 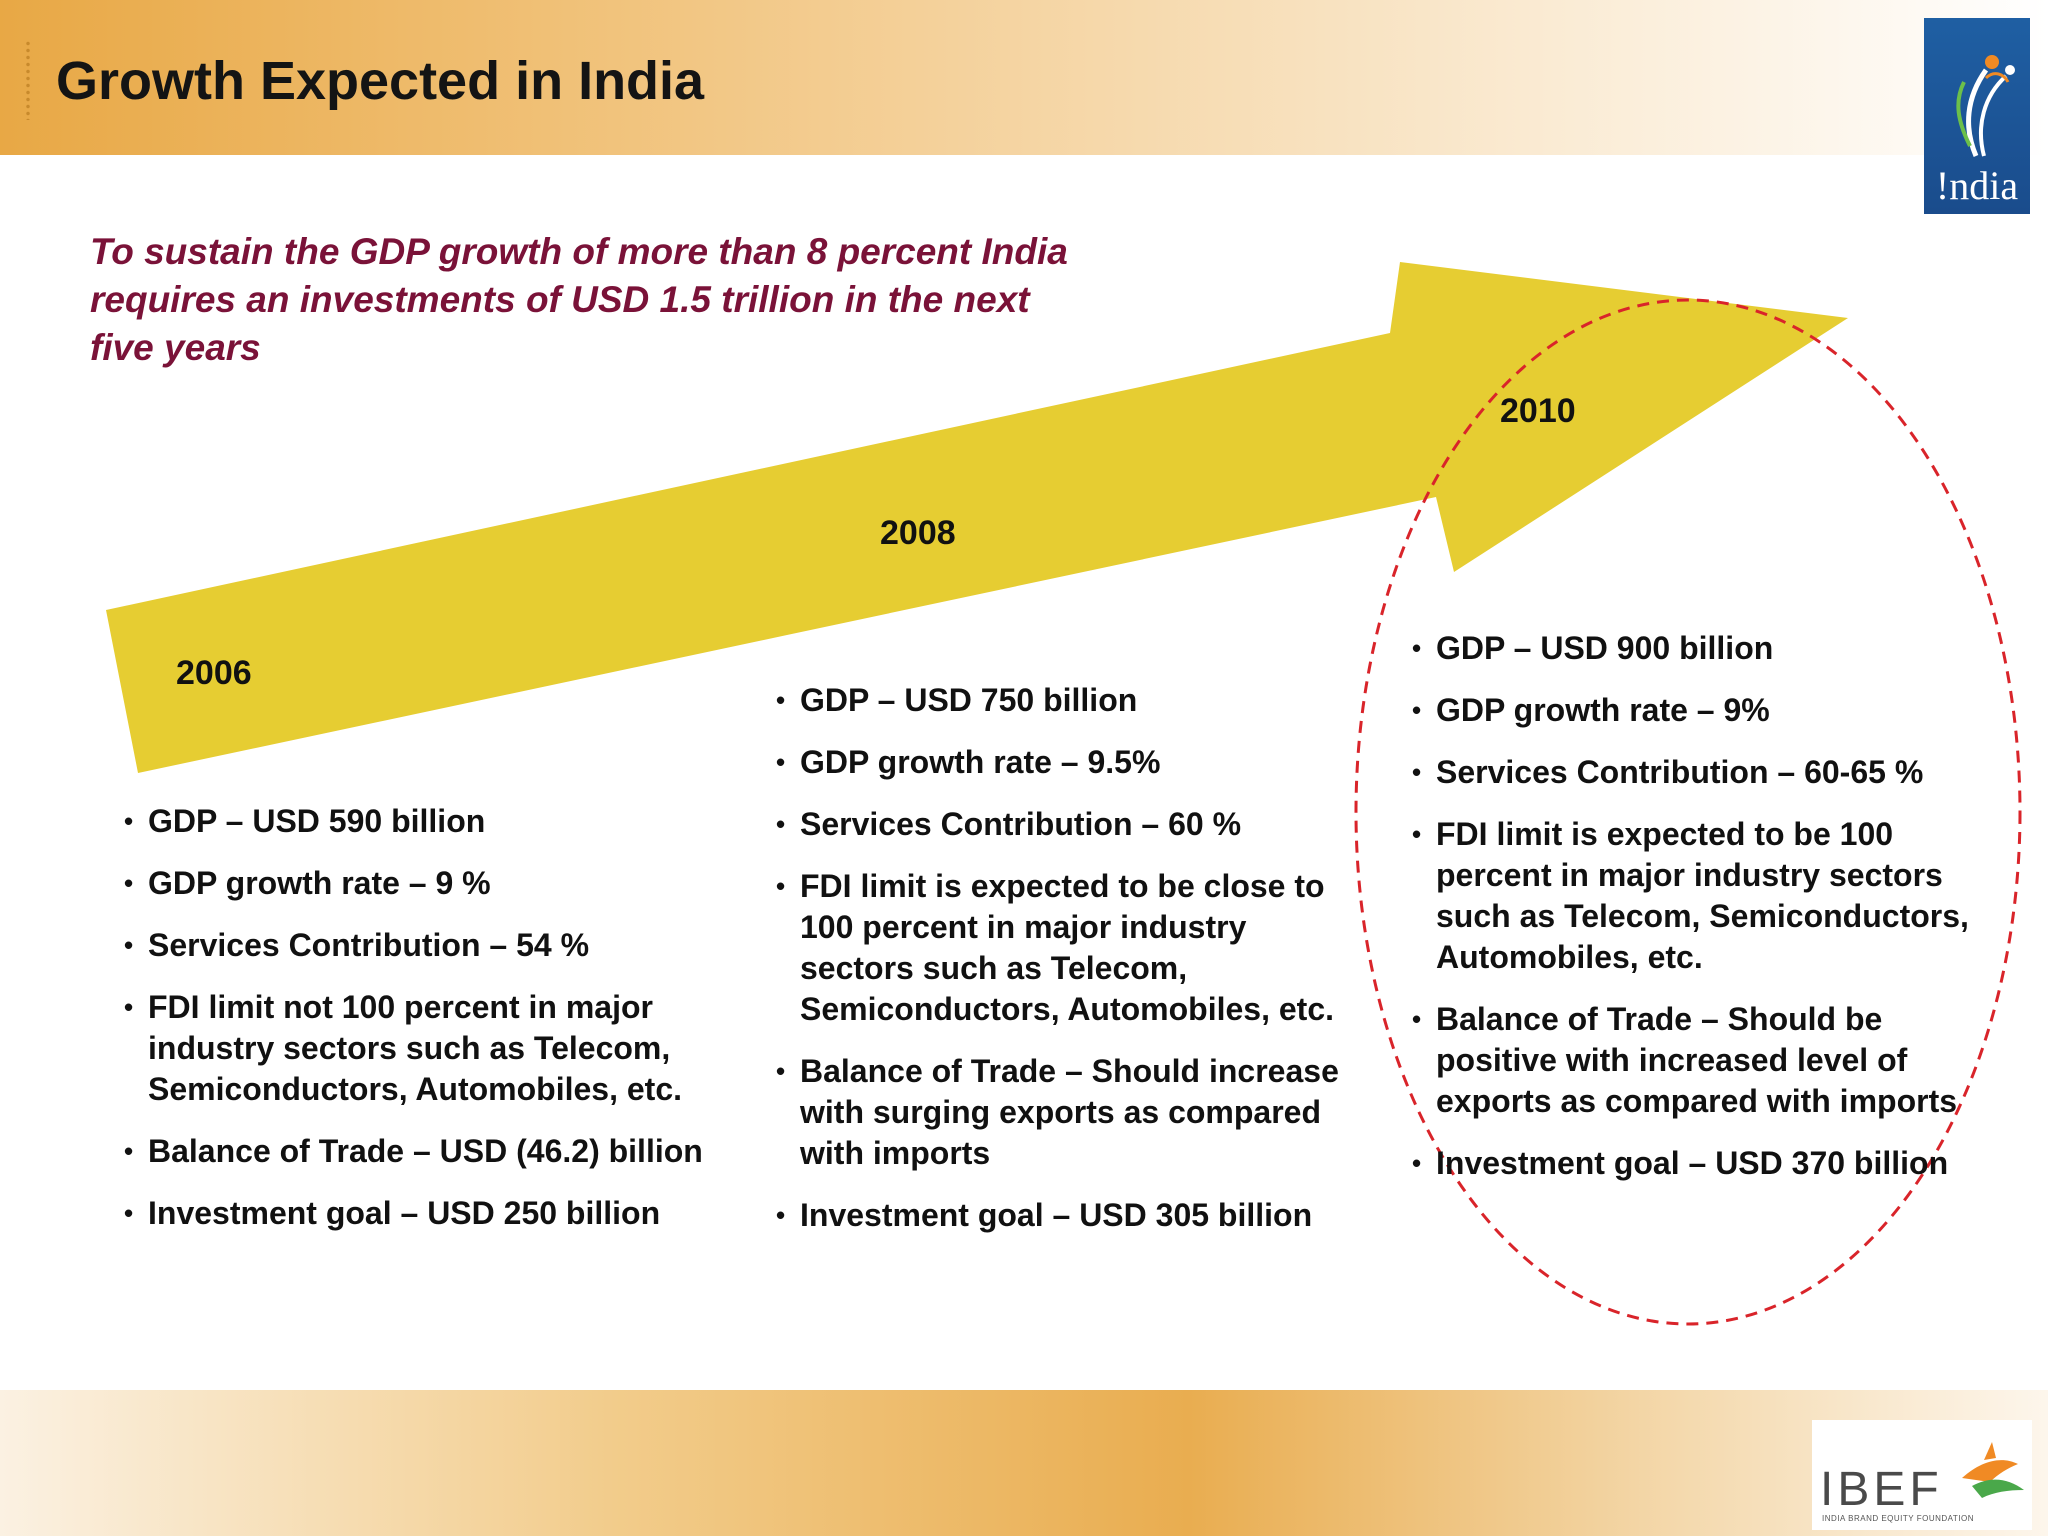 What do you see at coordinates (28, 80) in the screenshot?
I see `header-dots-decoration` at bounding box center [28, 80].